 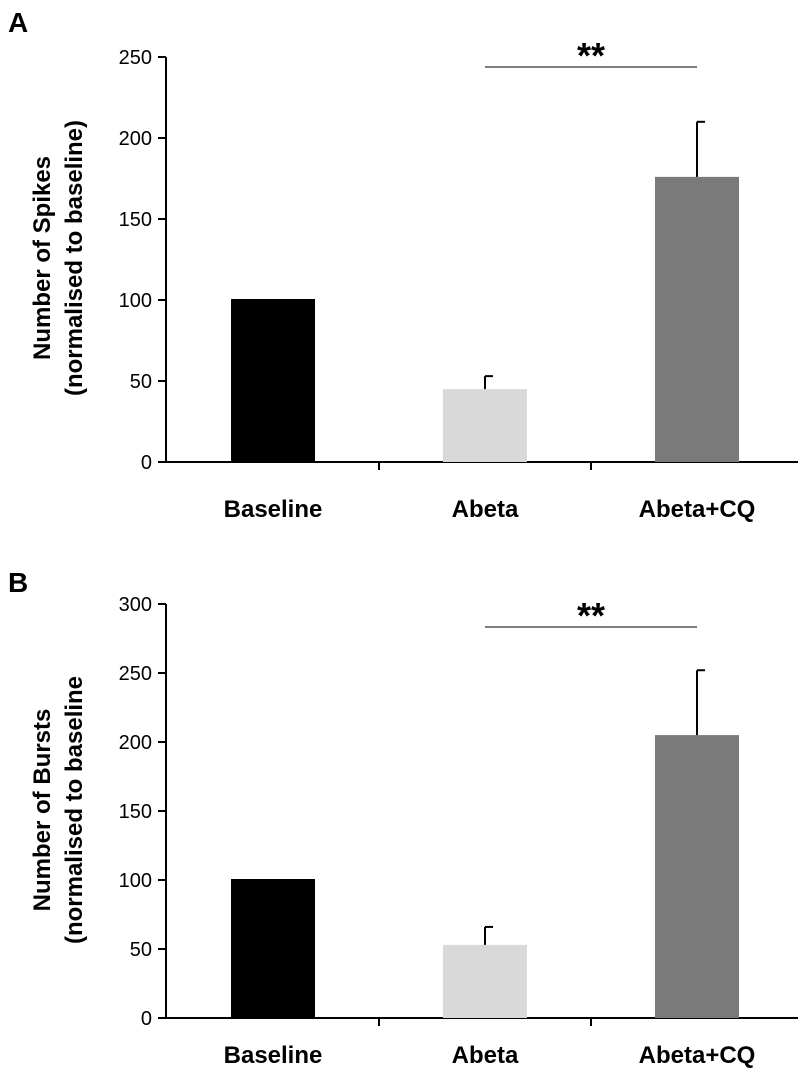 What do you see at coordinates (18, 22) in the screenshot?
I see `panel-label: A` at bounding box center [18, 22].